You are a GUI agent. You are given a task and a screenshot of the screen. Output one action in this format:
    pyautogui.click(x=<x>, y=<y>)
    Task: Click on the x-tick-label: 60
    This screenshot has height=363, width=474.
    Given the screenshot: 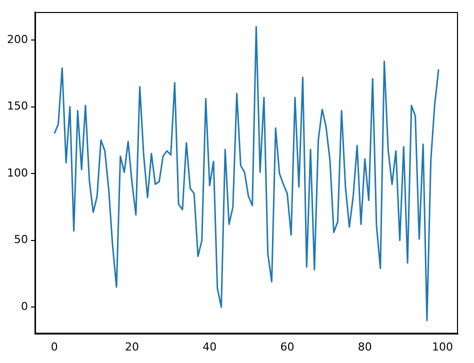 What is the action you would take?
    pyautogui.click(x=287, y=347)
    